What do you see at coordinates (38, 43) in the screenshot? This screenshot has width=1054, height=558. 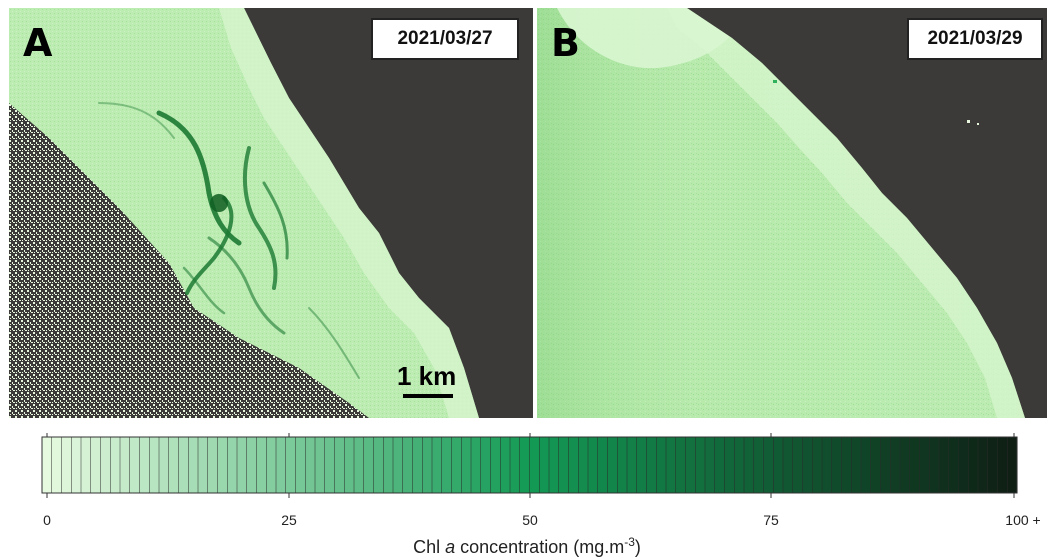 I see `panel-label-a: A` at bounding box center [38, 43].